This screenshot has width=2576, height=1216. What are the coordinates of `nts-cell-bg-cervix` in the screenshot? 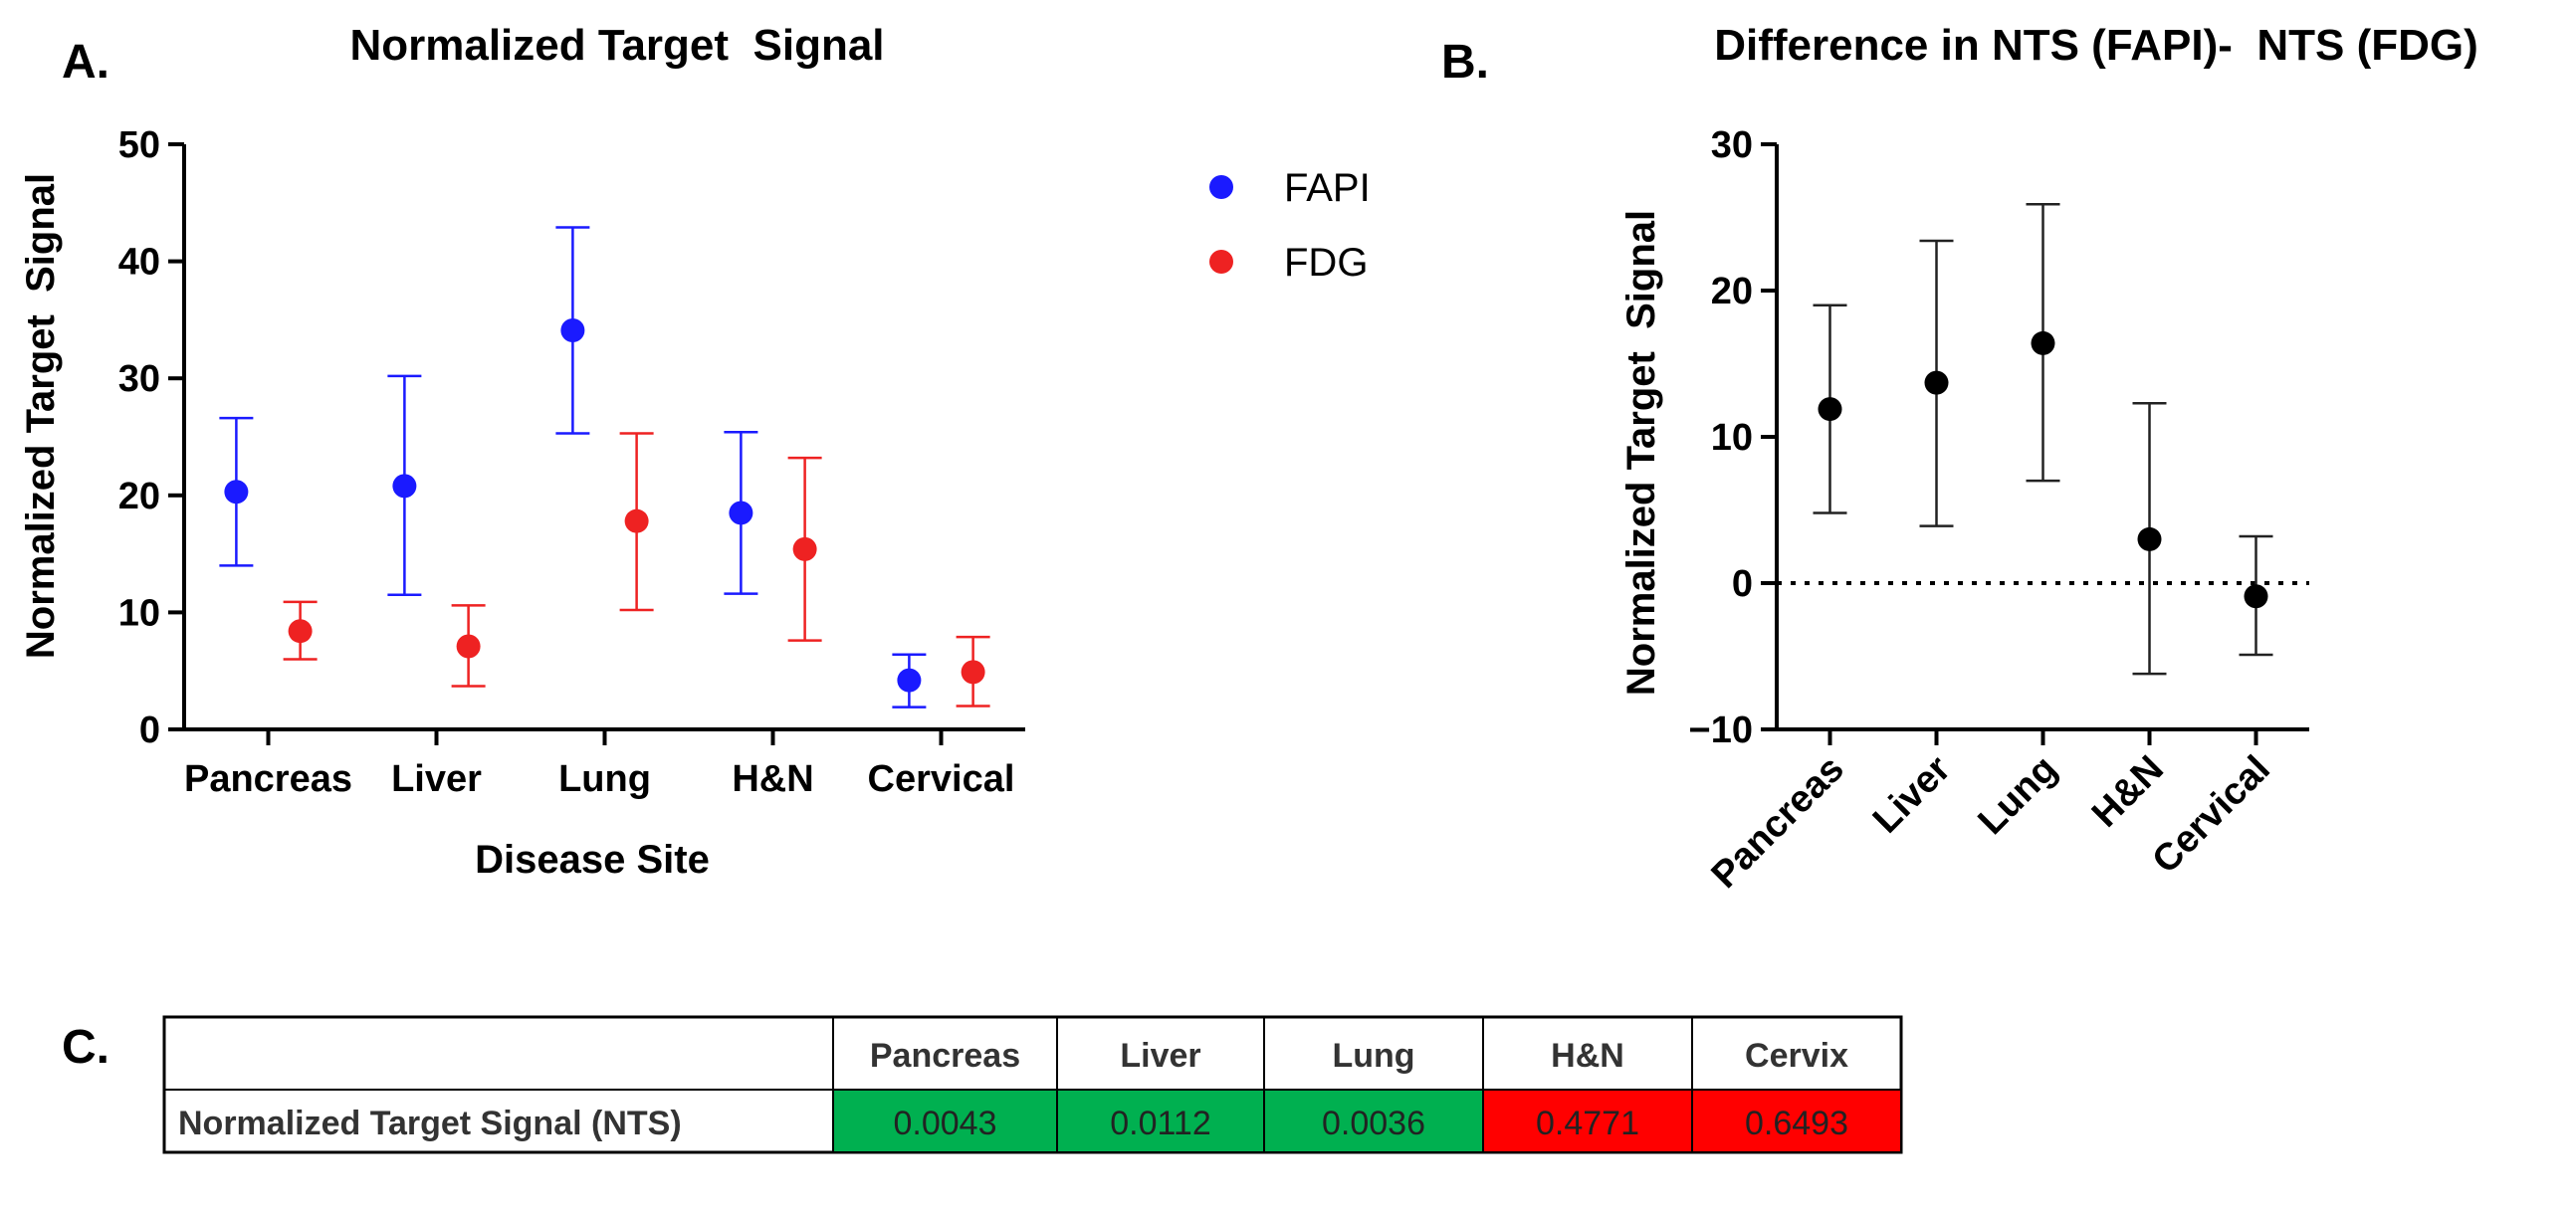 It's located at (1796, 1121).